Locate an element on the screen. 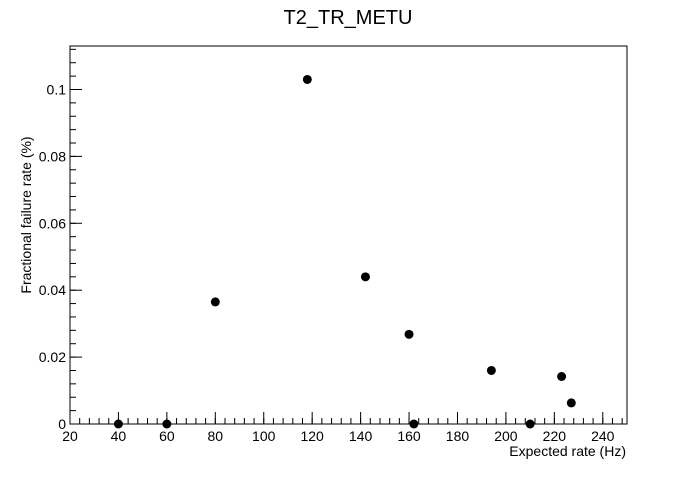  y-axis-ticks is located at coordinates (76, 236).